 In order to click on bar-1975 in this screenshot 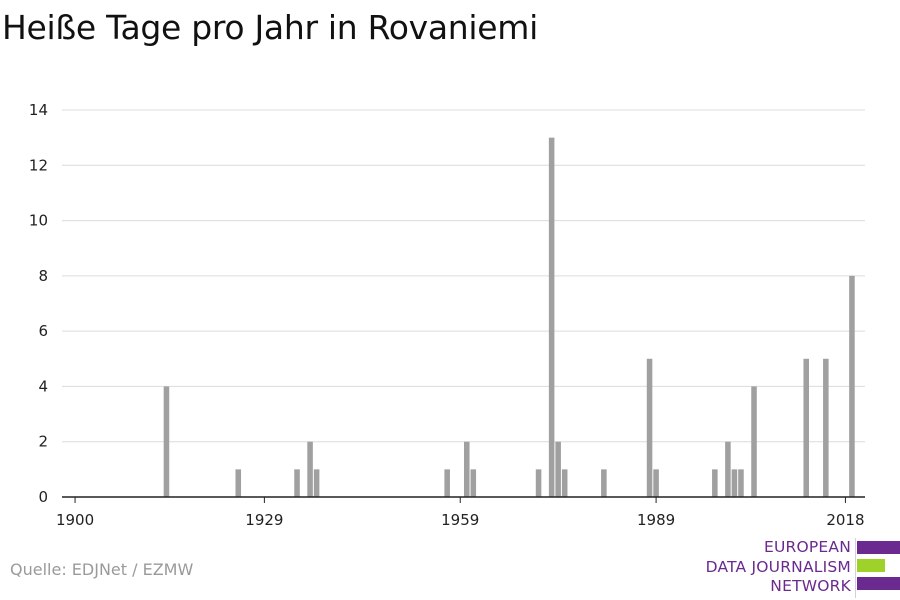, I will do `click(564, 483)`.